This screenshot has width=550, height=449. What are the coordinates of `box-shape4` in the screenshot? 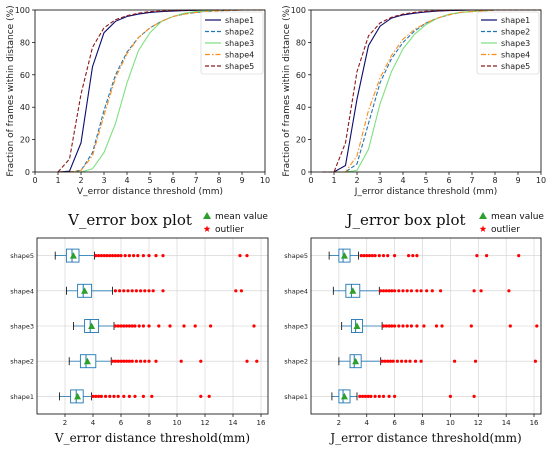 It's located at (154, 290).